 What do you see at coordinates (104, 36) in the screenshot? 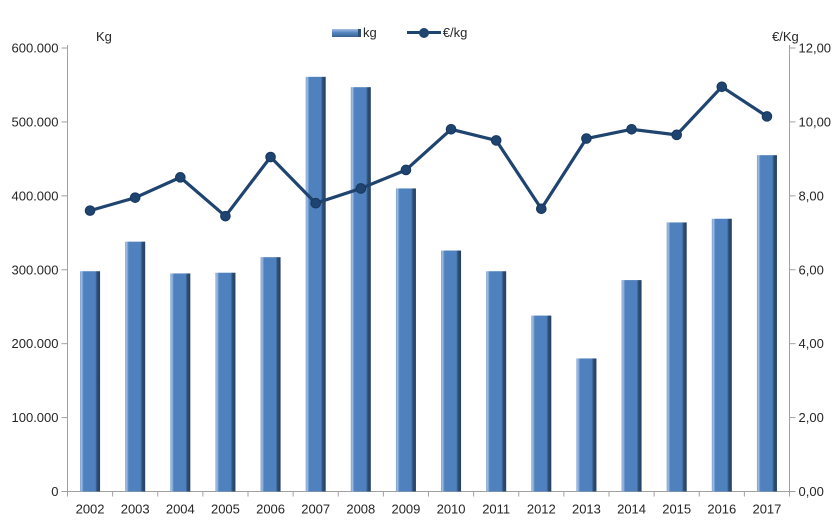
I see `left-axis-title: Kg` at bounding box center [104, 36].